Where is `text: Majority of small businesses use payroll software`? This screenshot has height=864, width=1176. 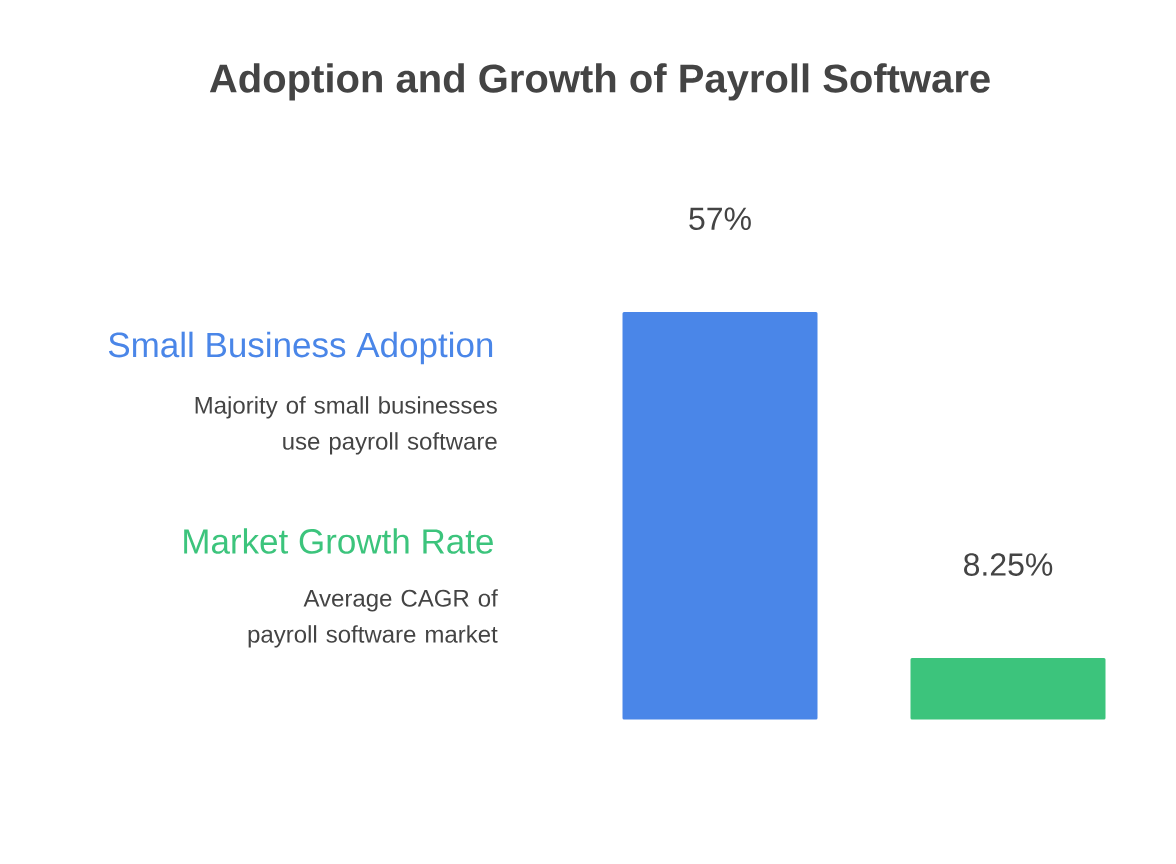 text: Majority of small businesses use payroll software is located at coordinates (346, 425).